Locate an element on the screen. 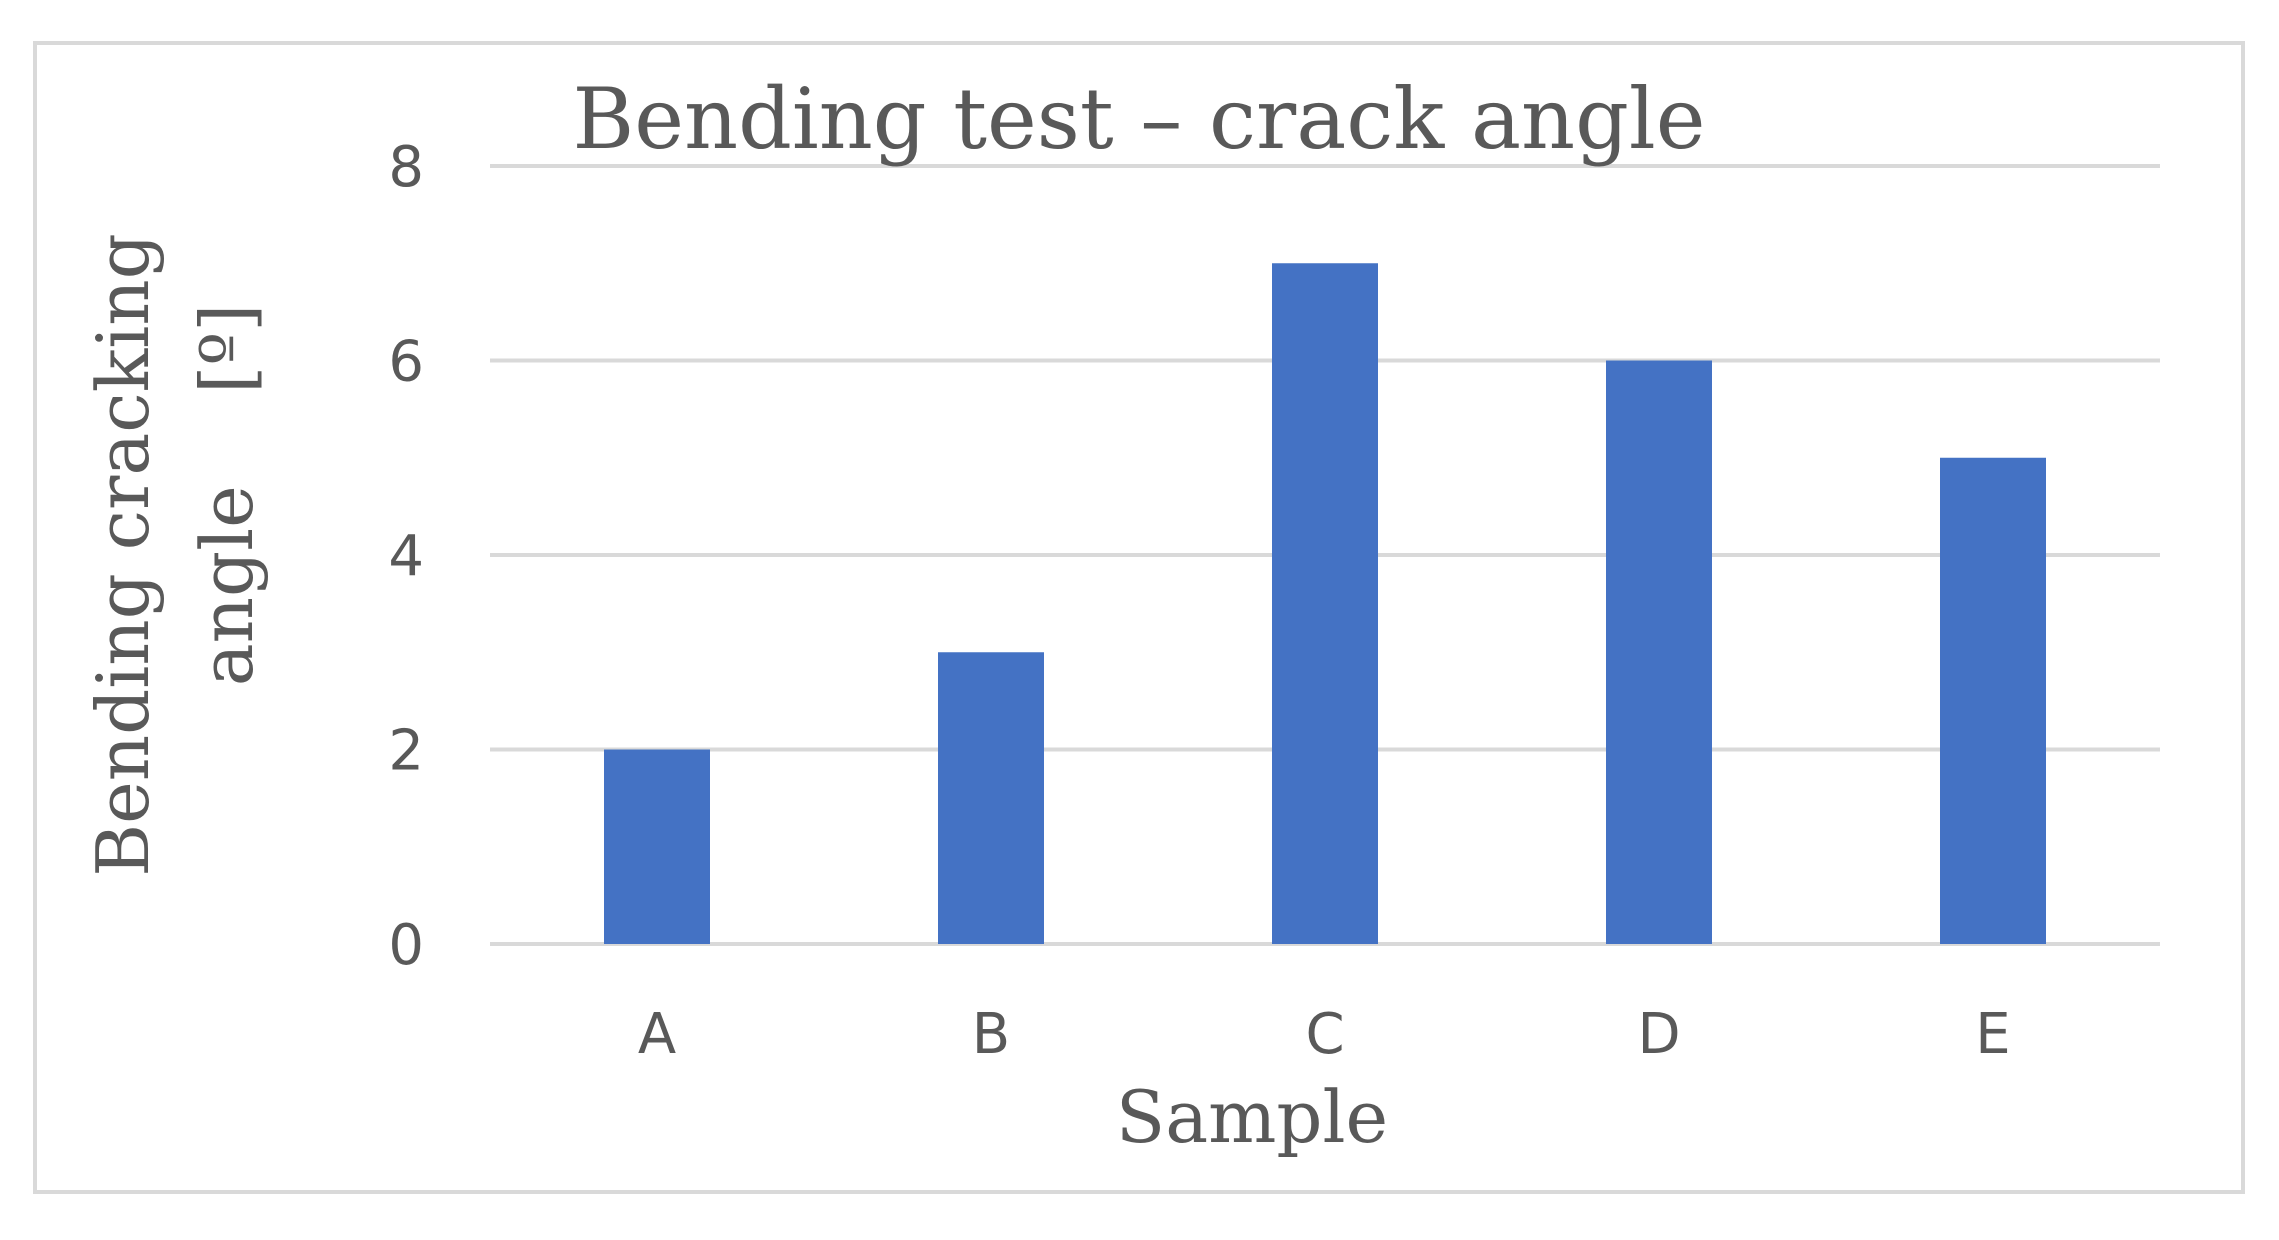 This screenshot has height=1240, width=2279. y-tick-label: 2 is located at coordinates (406, 751).